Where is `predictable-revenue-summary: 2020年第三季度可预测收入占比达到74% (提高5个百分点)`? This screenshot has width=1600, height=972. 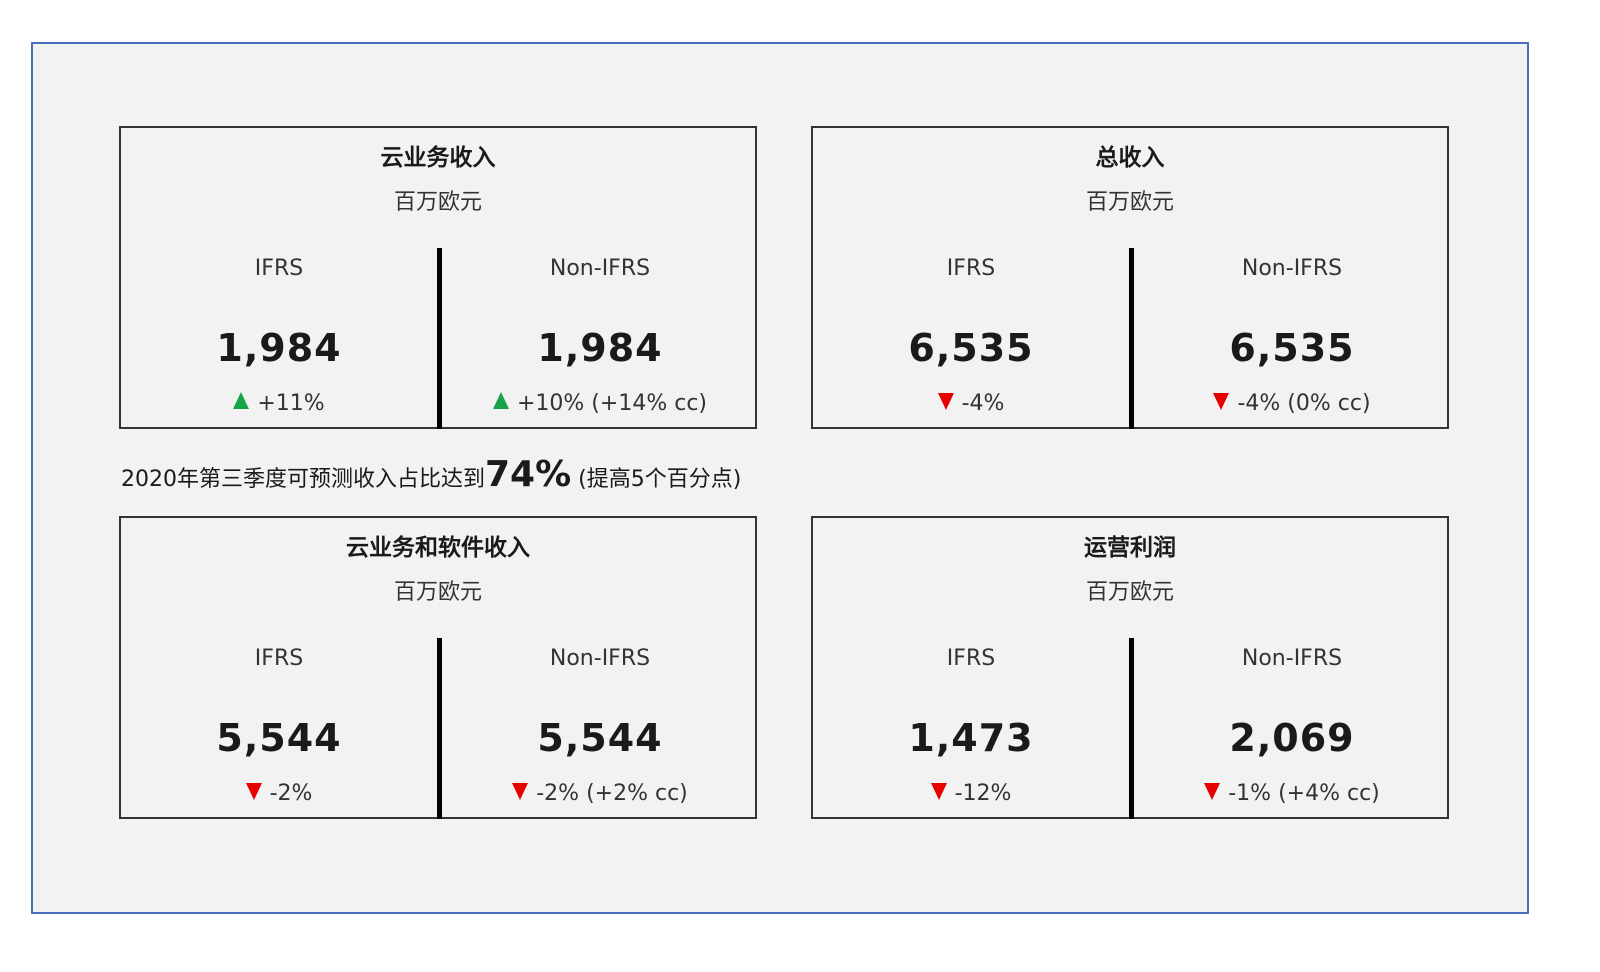 predictable-revenue-summary: 2020年第三季度可预测收入占比达到74% (提高5个百分点) is located at coordinates (431, 474).